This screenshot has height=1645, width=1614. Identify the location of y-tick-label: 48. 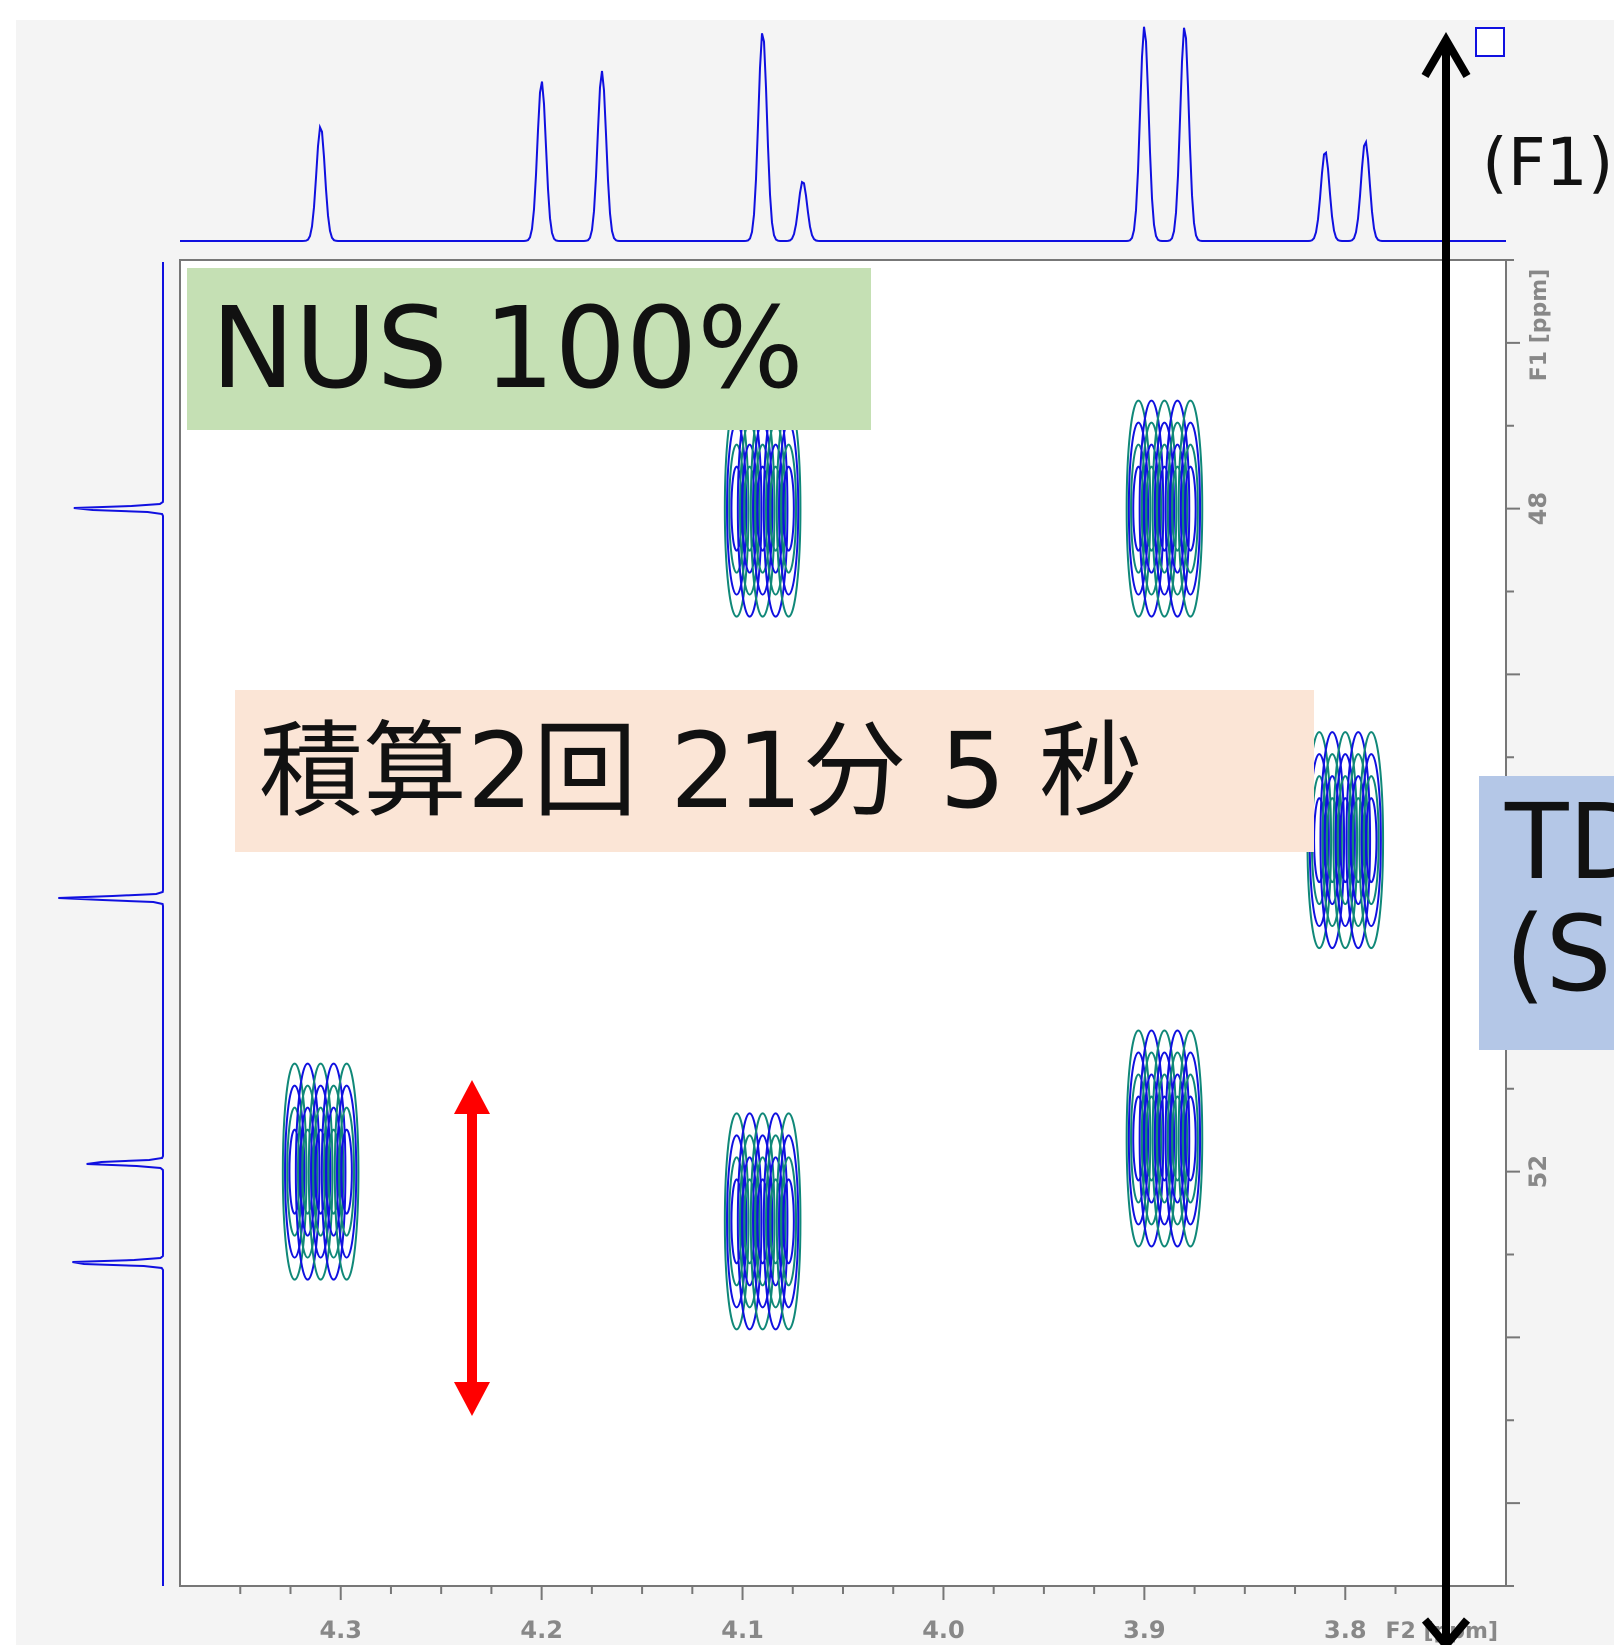
(1538, 508).